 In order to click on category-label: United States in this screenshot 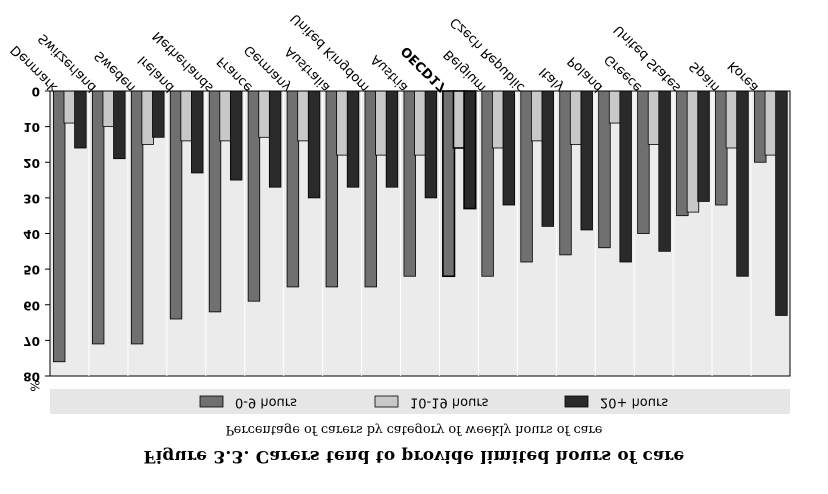, I will do `click(647, 58)`.